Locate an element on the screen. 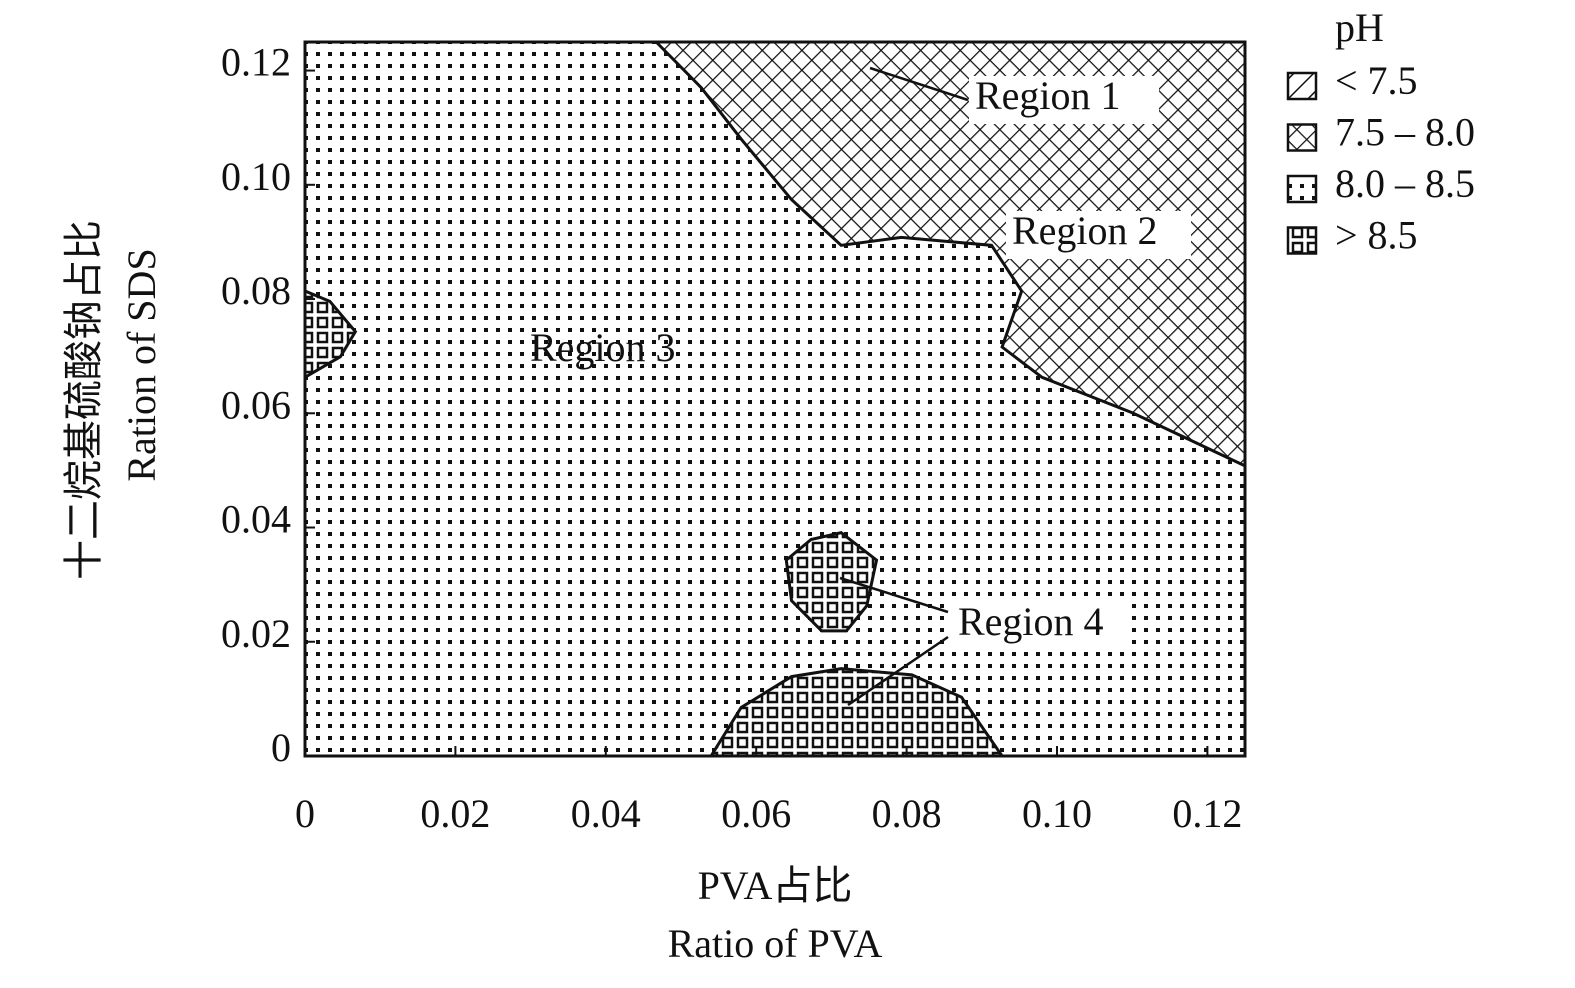 The height and width of the screenshot is (988, 1575). y-axis-label: 十二烷基硫酸钠占比 is located at coordinates (83, 400).